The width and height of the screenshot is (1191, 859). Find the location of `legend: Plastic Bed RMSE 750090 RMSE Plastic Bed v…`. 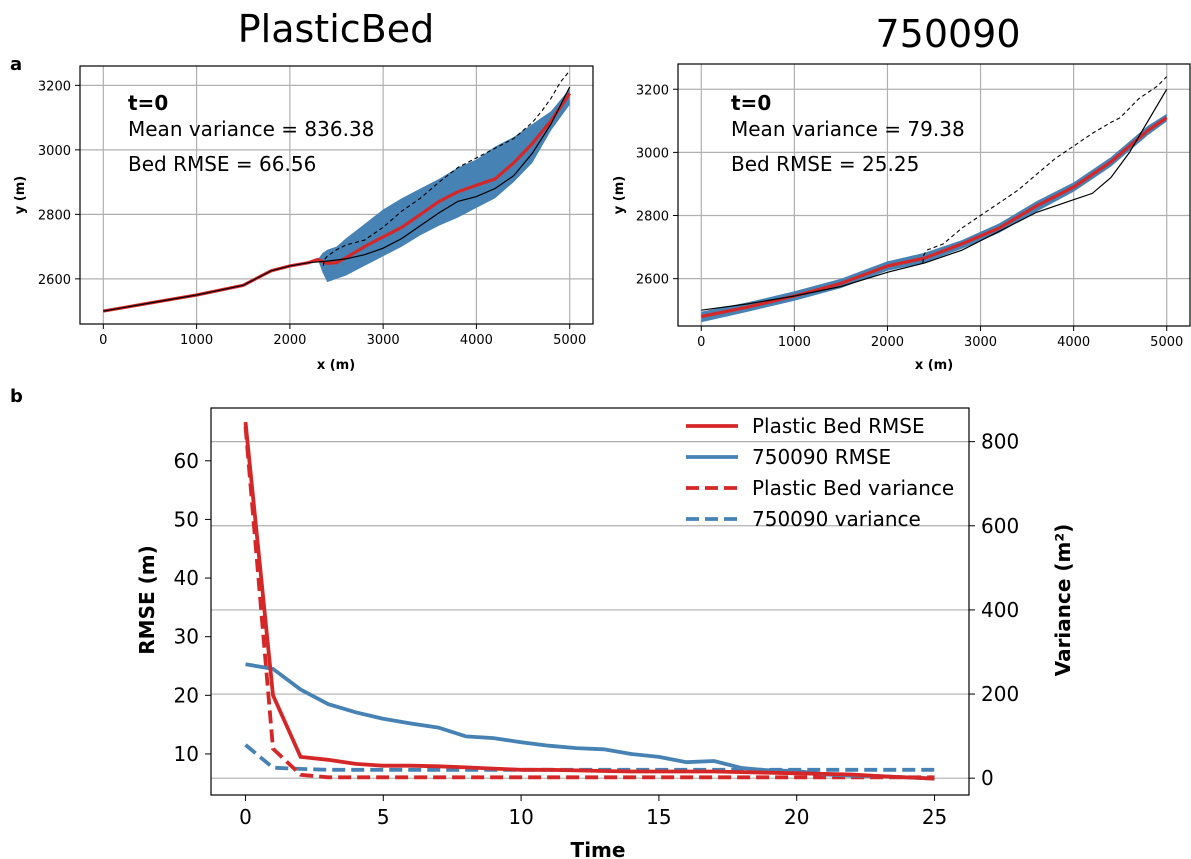

legend: Plastic Bed RMSE 750090 RMSE Plastic Bed v… is located at coordinates (820, 472).